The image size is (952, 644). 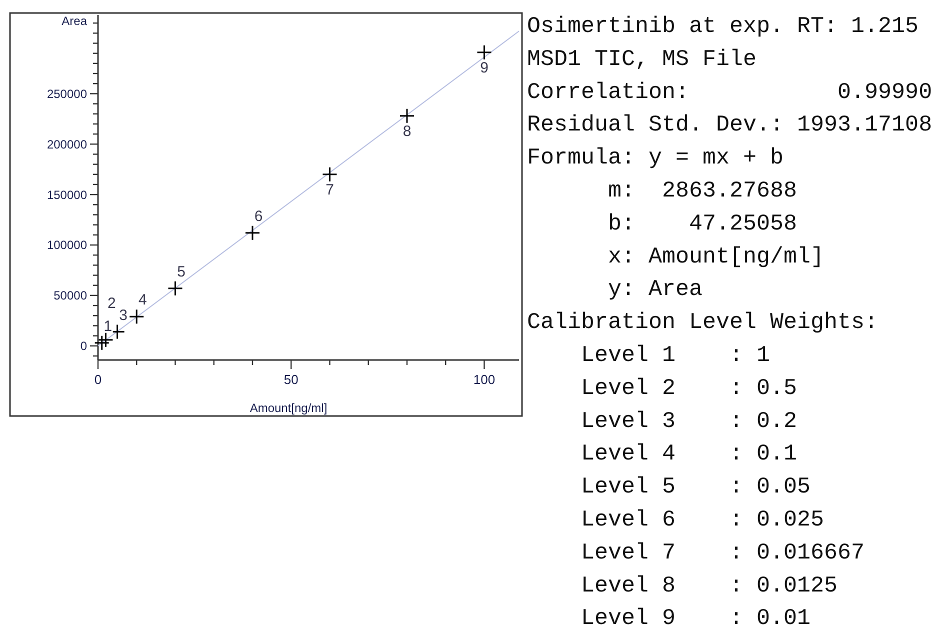 What do you see at coordinates (84, 346) in the screenshot?
I see `y-tick-label: 0` at bounding box center [84, 346].